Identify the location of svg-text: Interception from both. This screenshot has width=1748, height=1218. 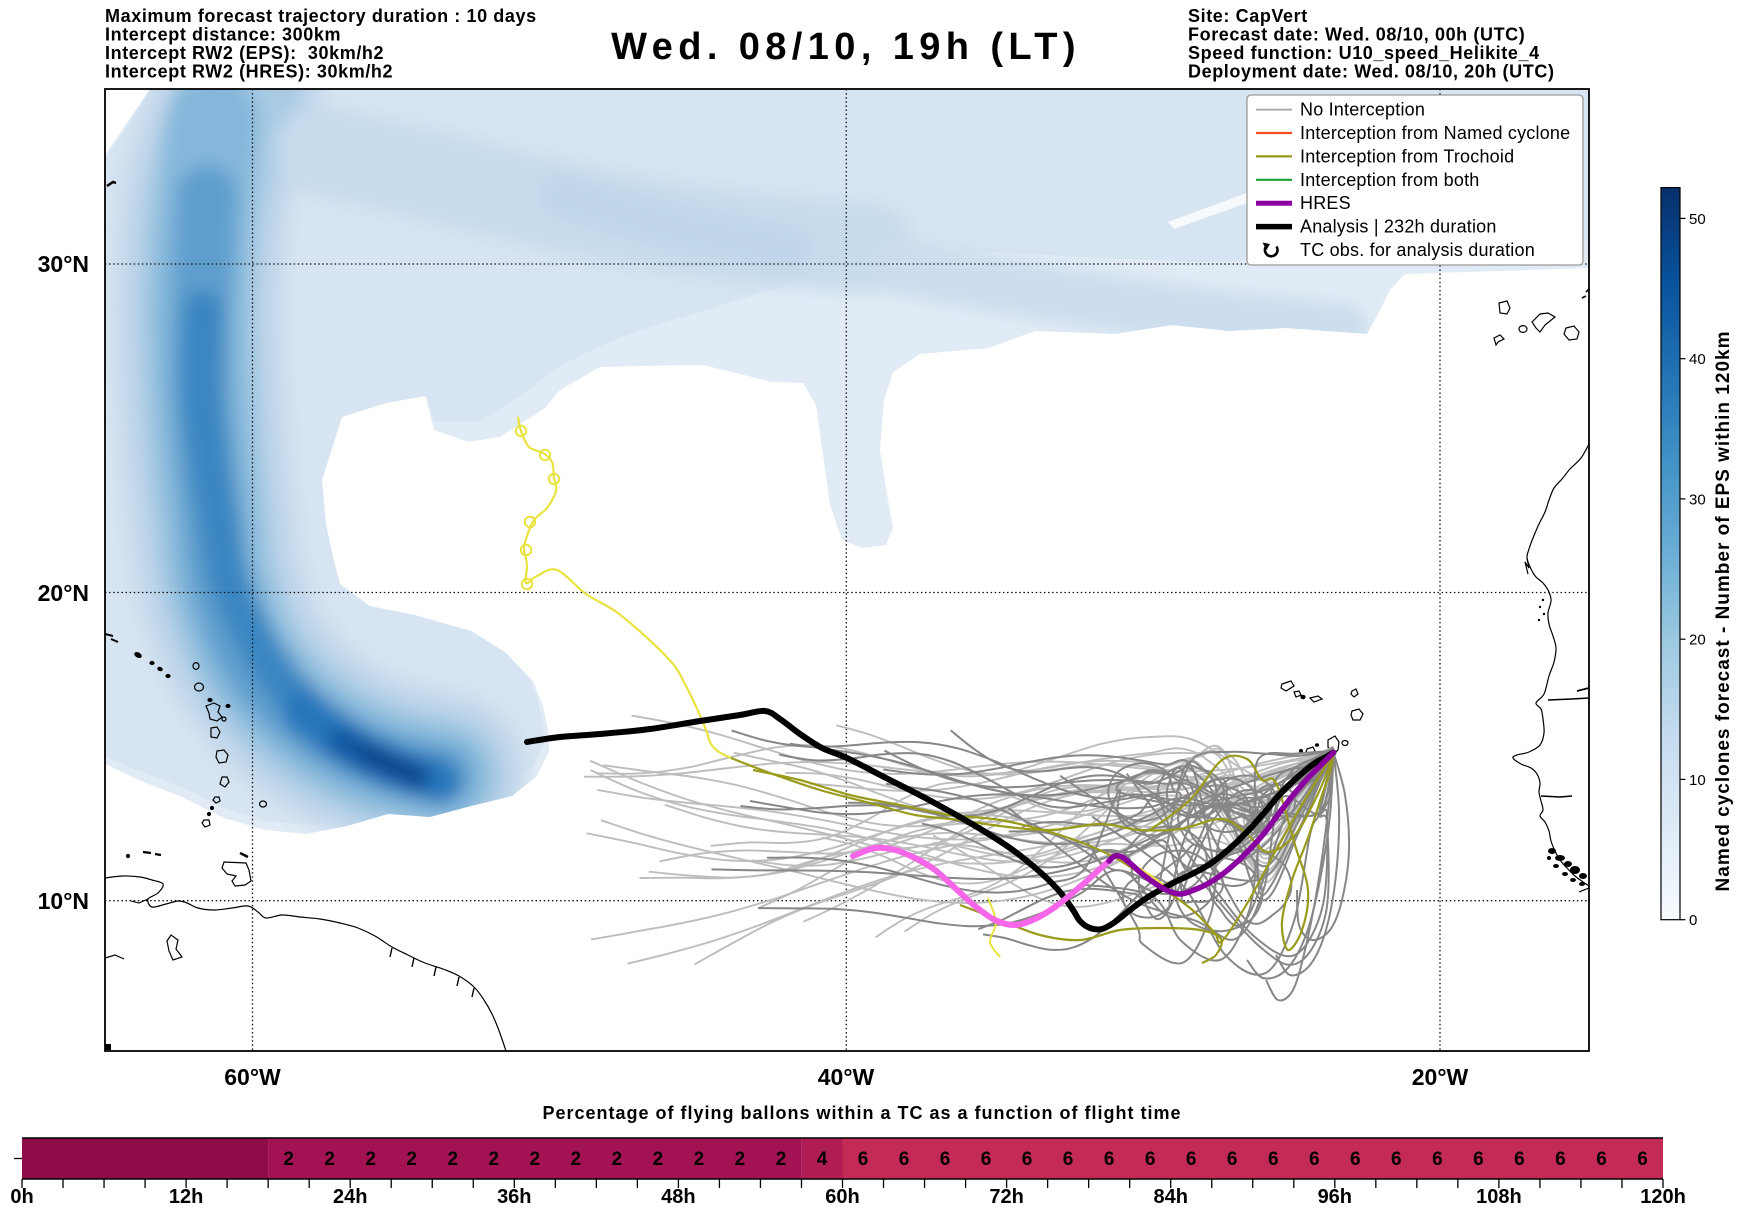
(1390, 180).